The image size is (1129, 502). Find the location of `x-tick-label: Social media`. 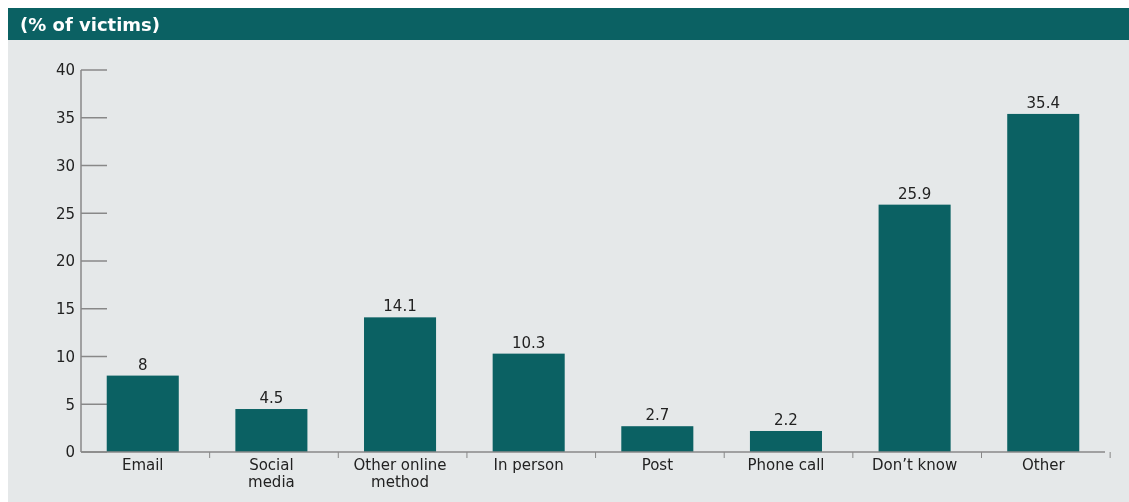

x-tick-label: Social media is located at coordinates (271, 473).